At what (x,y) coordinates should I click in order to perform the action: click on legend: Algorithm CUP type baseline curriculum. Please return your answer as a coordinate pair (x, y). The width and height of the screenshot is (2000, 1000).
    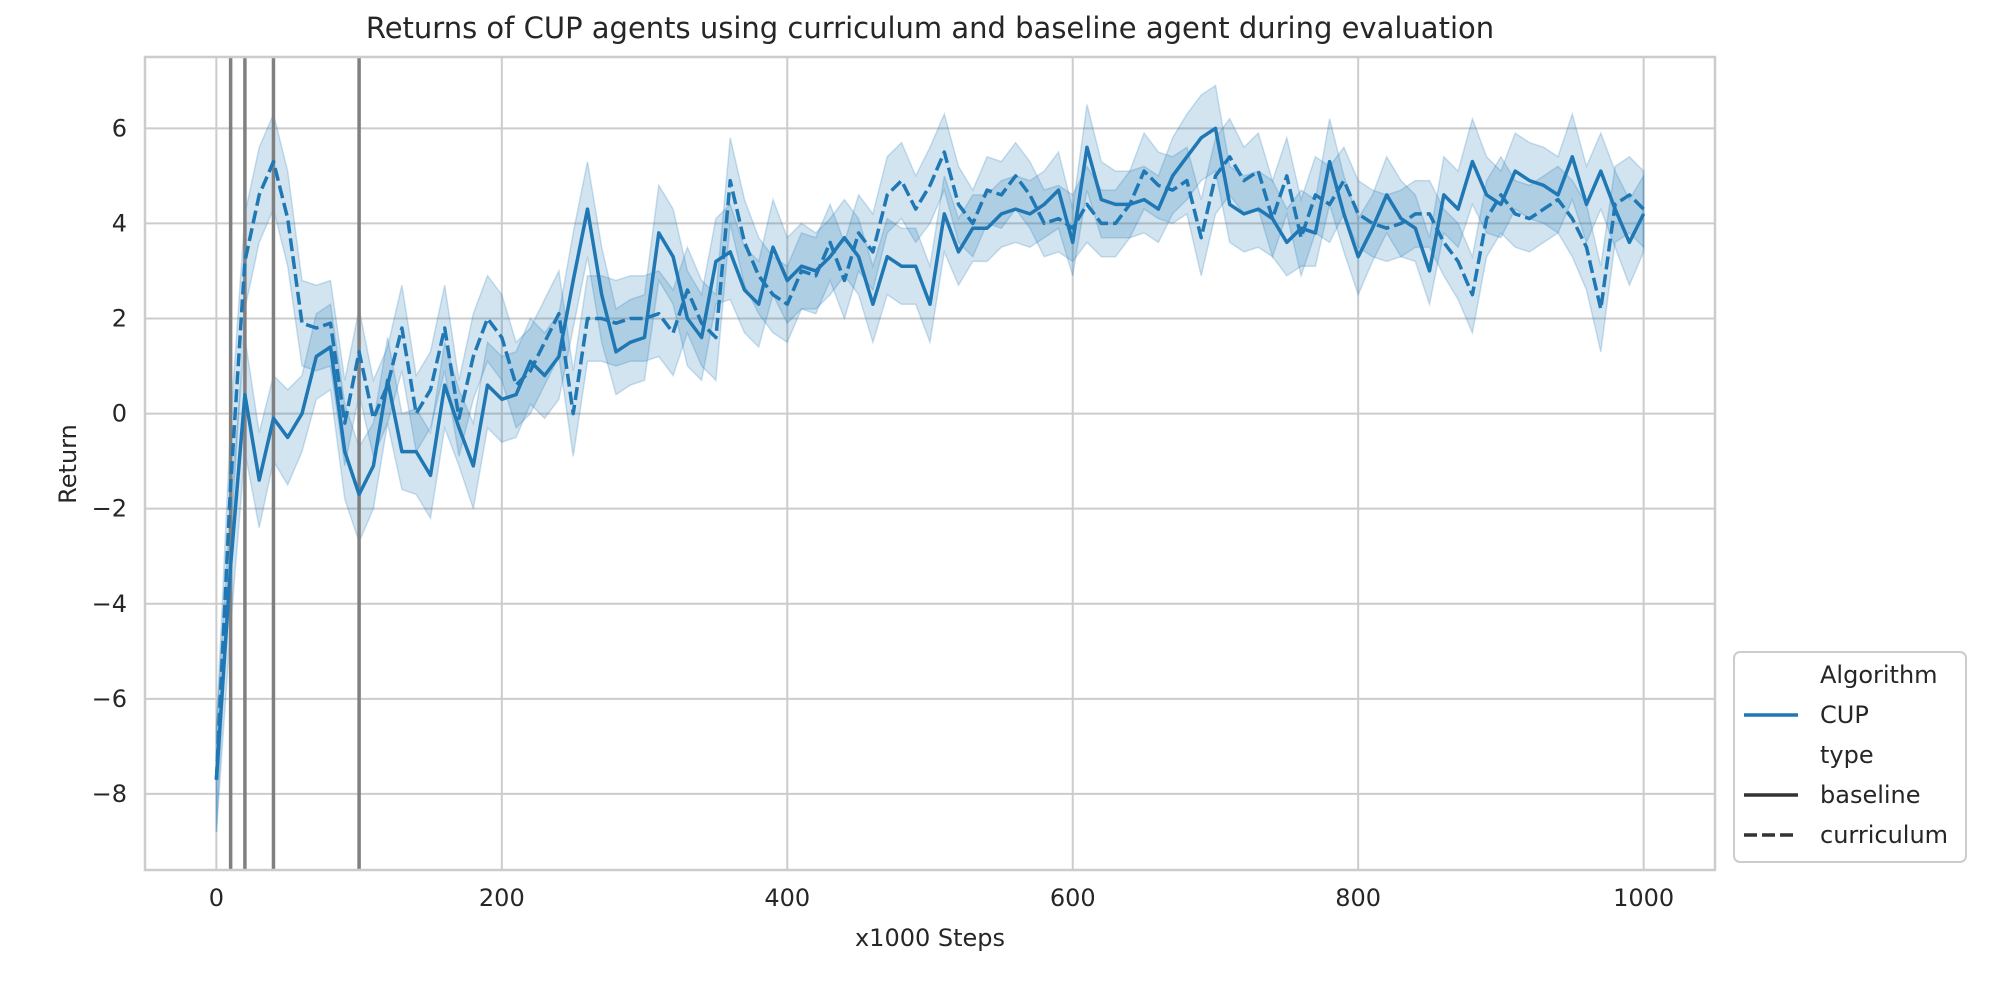
    Looking at the image, I should click on (1850, 757).